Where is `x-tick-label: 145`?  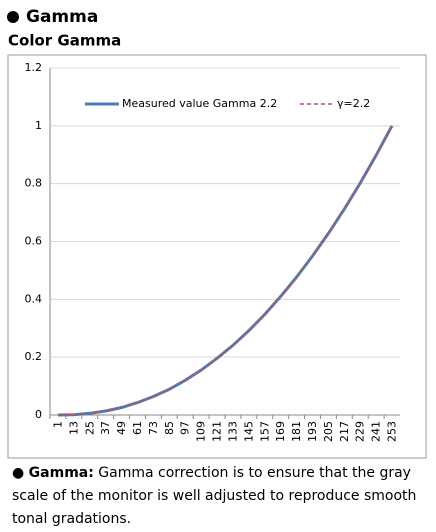 x-tick-label: 145 is located at coordinates (248, 431).